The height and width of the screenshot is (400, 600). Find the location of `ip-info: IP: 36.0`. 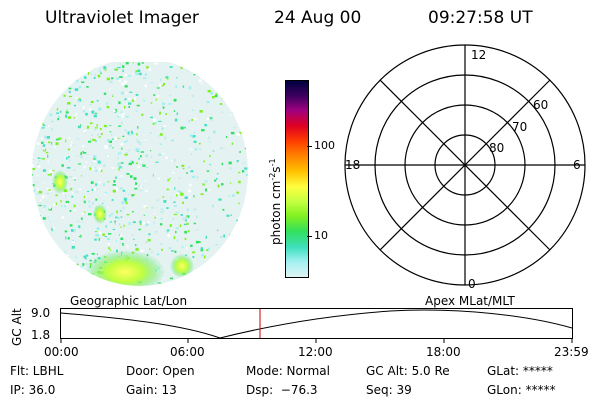

ip-info: IP: 36.0 is located at coordinates (33, 390).